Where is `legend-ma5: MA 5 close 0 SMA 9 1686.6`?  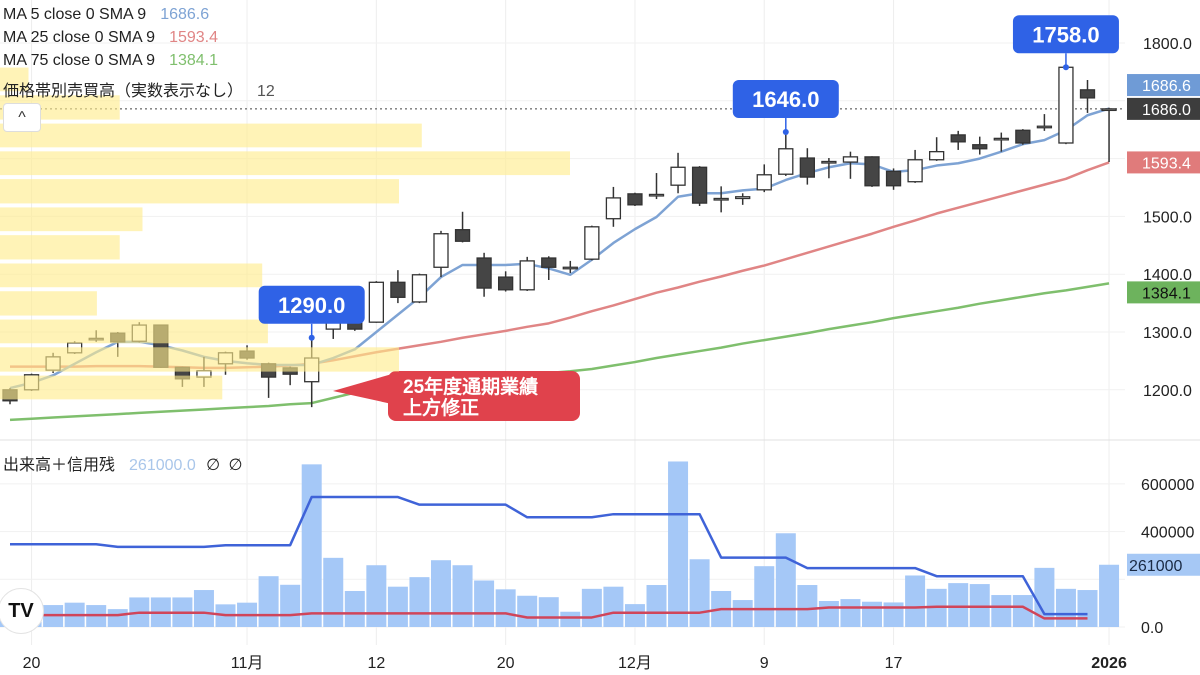
legend-ma5: MA 5 close 0 SMA 9 1686.6 is located at coordinates (106, 15).